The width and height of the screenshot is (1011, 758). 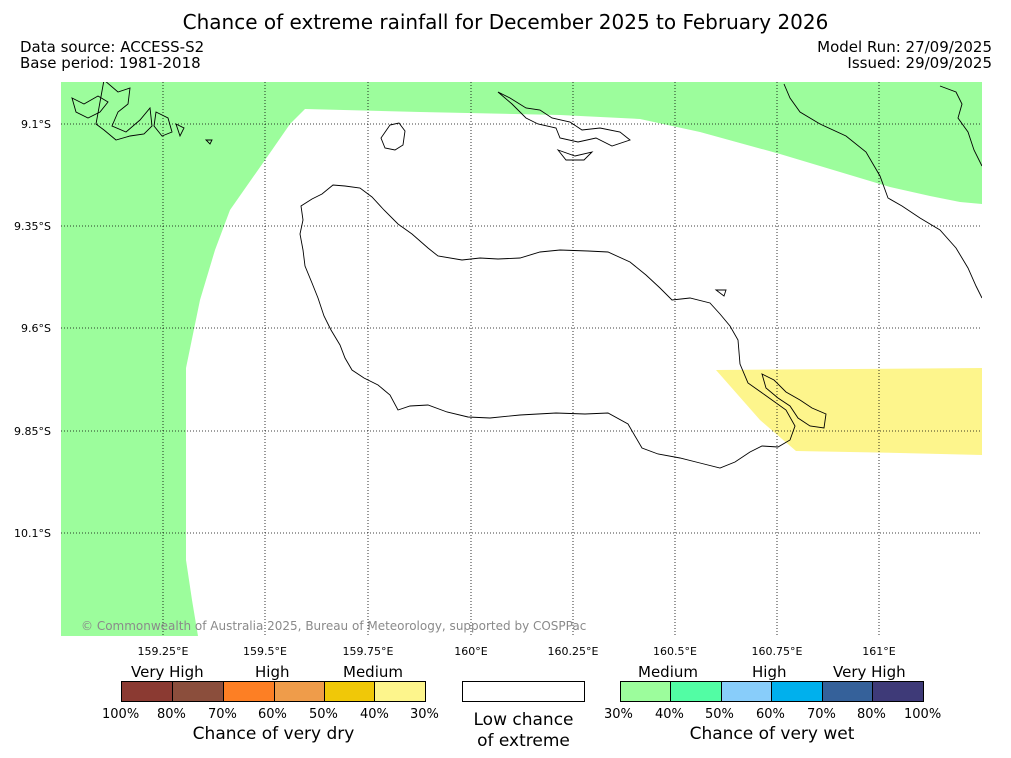 I want to click on dry-category-label: Very High, so click(x=167, y=672).